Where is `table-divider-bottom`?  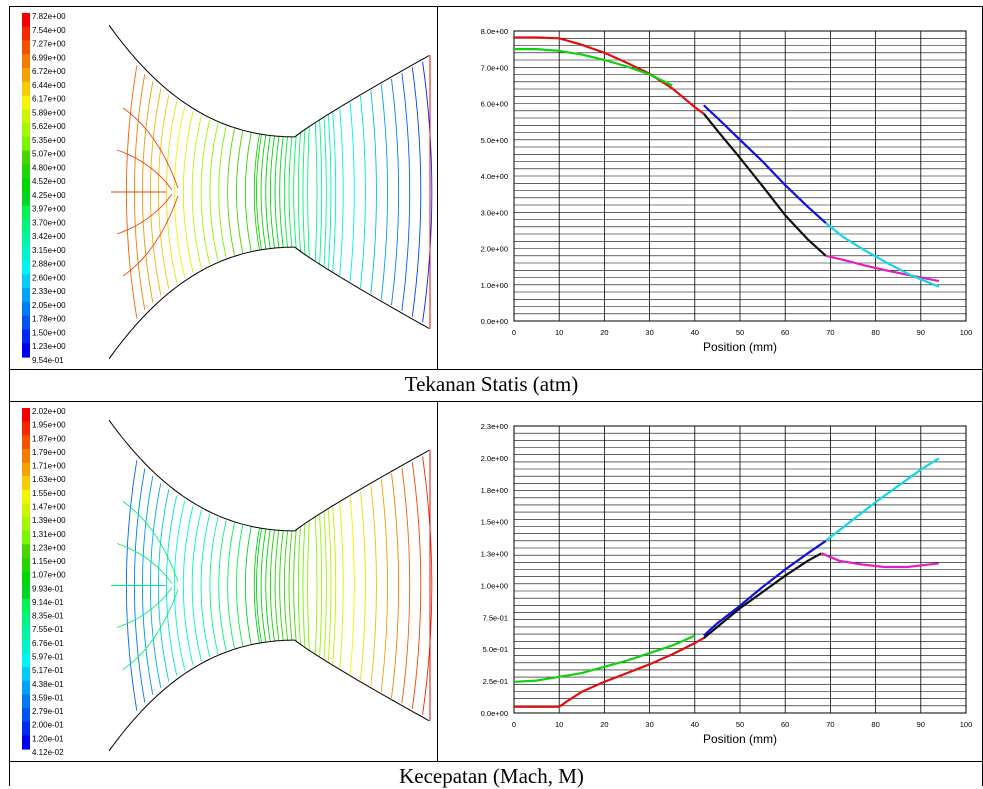 table-divider-bottom is located at coordinates (437, 581).